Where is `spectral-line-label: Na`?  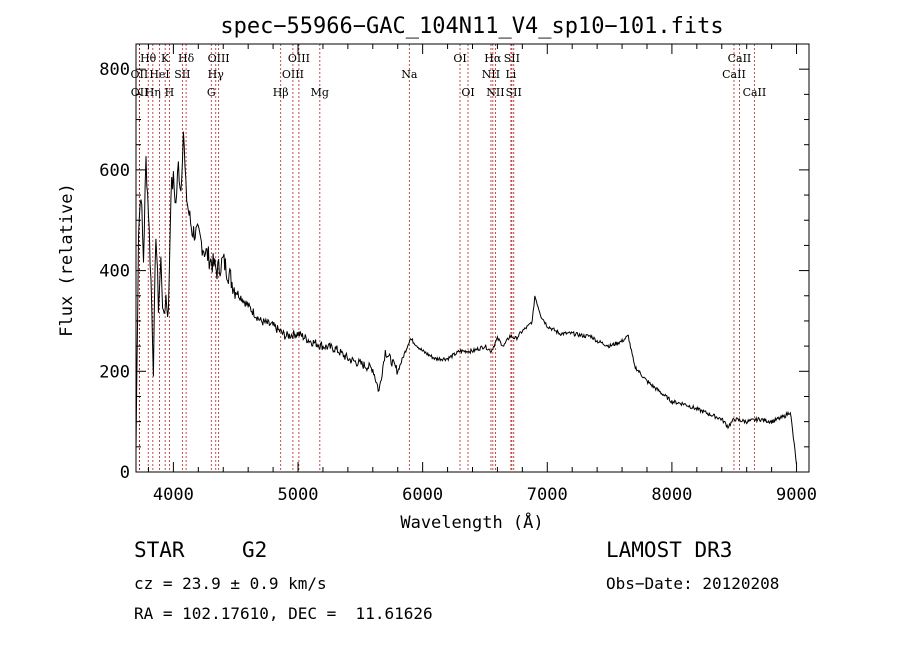 spectral-line-label: Na is located at coordinates (409, 74).